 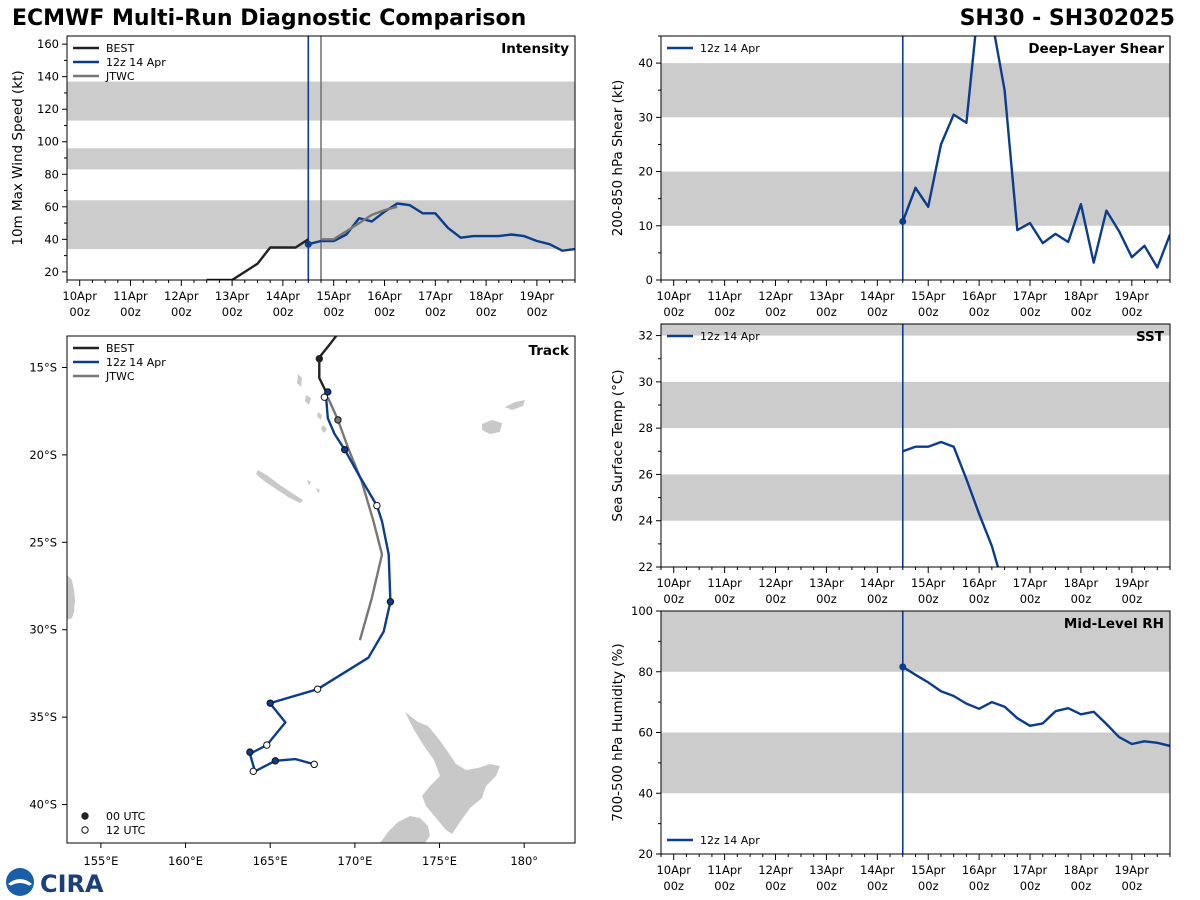 I want to click on land-new-caledonia, so click(x=279, y=486).